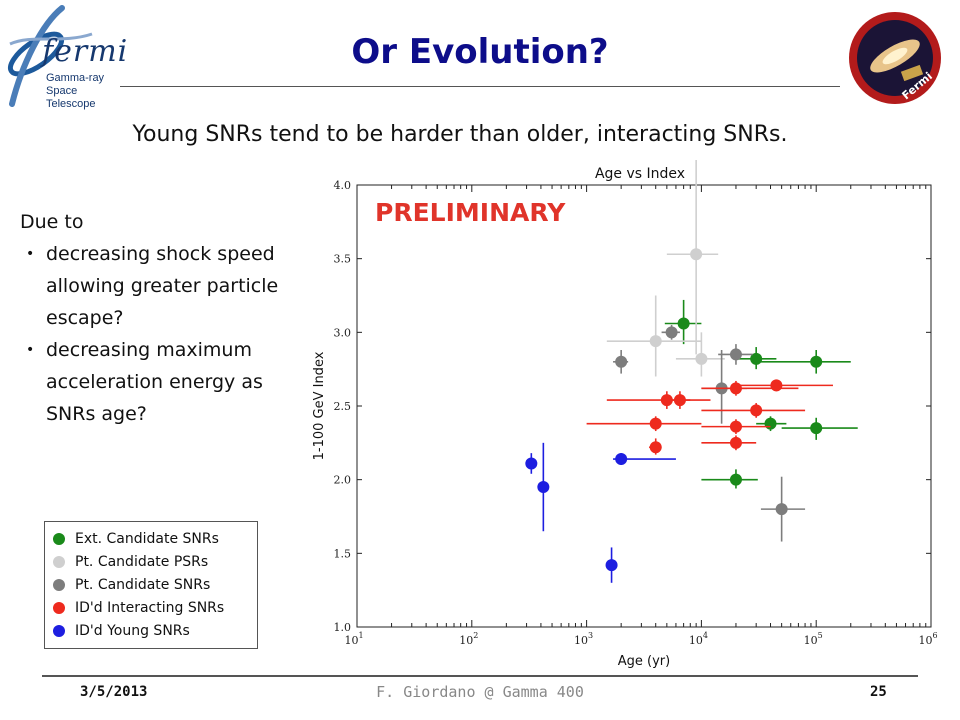 This screenshot has width=960, height=720. What do you see at coordinates (75, 78) in the screenshot?
I see `logo-line1: Gamma-ray` at bounding box center [75, 78].